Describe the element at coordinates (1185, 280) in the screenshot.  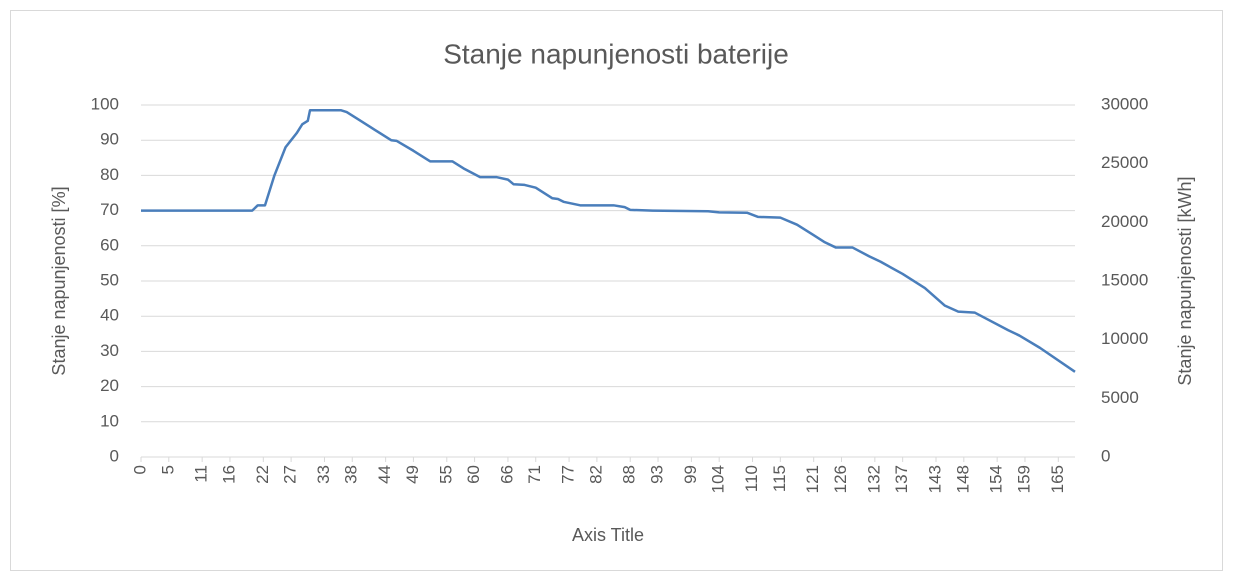
I see `y2-axis-title: Stanje napunjenosti [kWh]` at that location.